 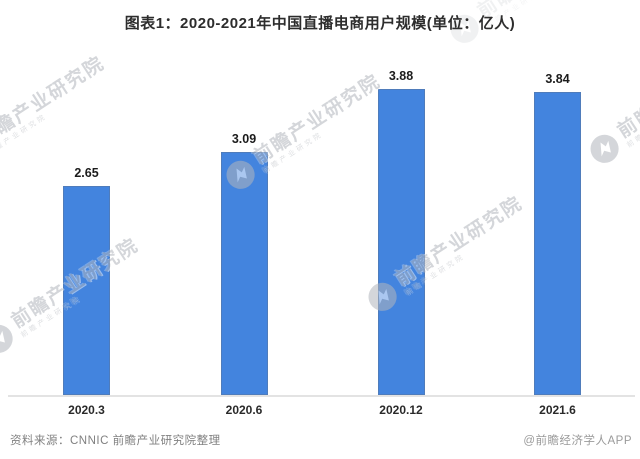 I want to click on x-axis-line, so click(x=321, y=396).